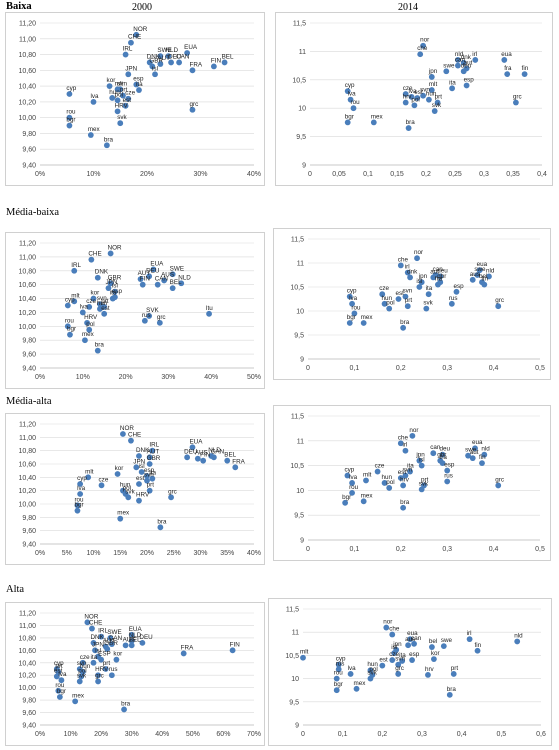 Image resolution: width=559 pixels, height=750 pixels. What do you see at coordinates (27, 688) in the screenshot?
I see `y-tick-label: 10,00` at bounding box center [27, 688].